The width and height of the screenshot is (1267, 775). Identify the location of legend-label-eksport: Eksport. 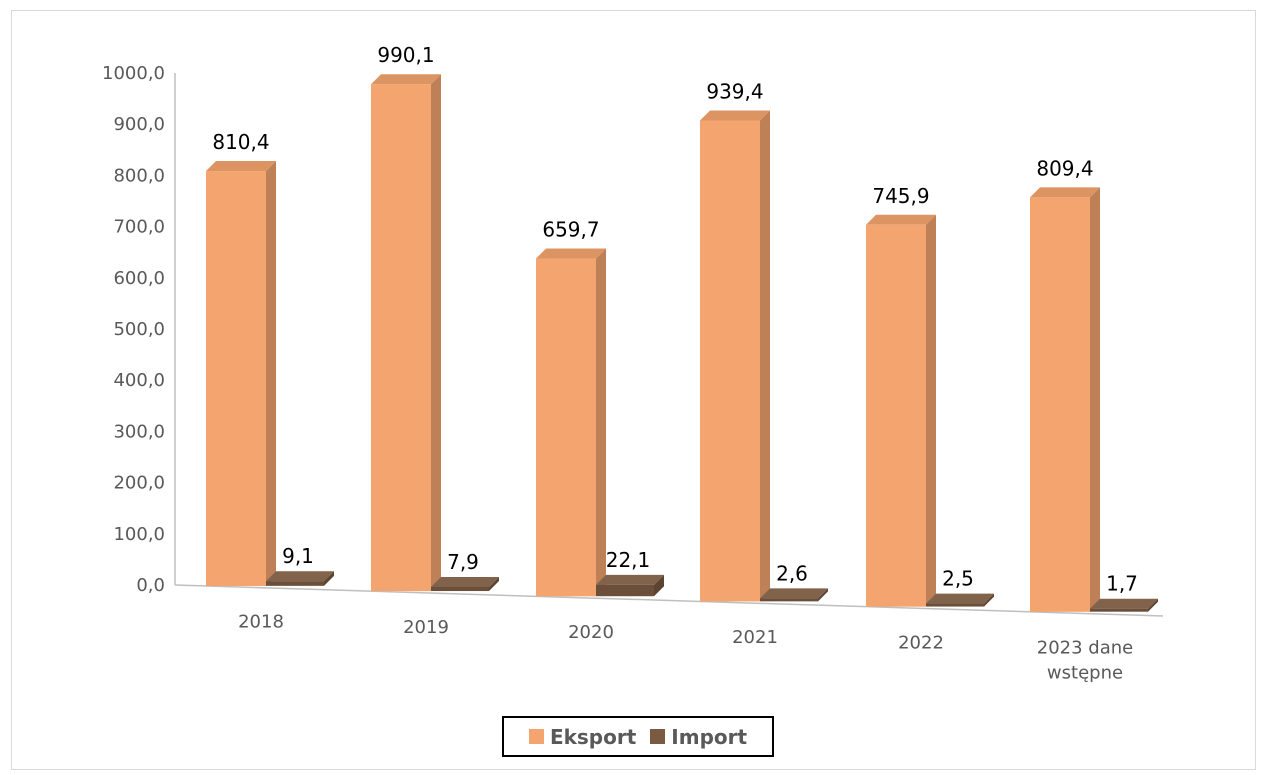
(593, 736).